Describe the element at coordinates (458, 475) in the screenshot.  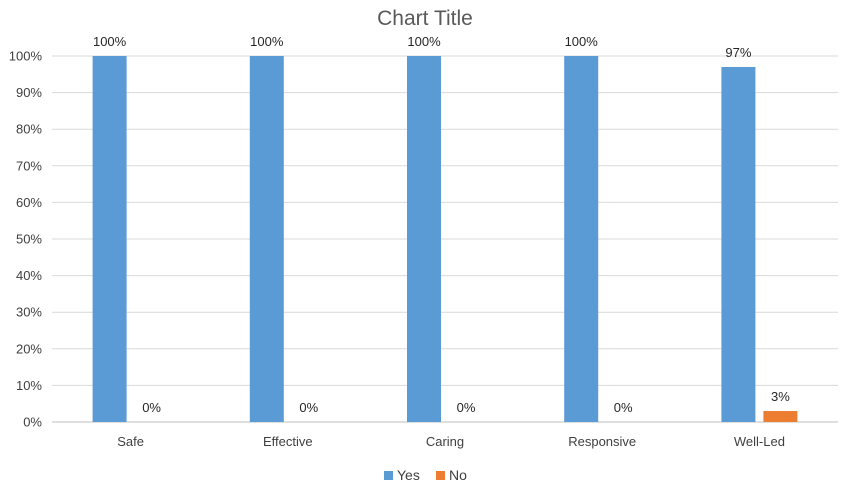
I see `legend-label: No` at that location.